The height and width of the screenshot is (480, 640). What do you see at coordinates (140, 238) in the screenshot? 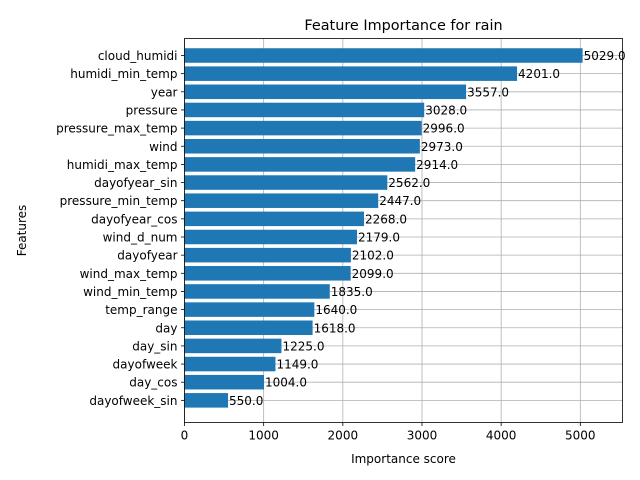
I see `y-tick-label: wind_d_num` at bounding box center [140, 238].